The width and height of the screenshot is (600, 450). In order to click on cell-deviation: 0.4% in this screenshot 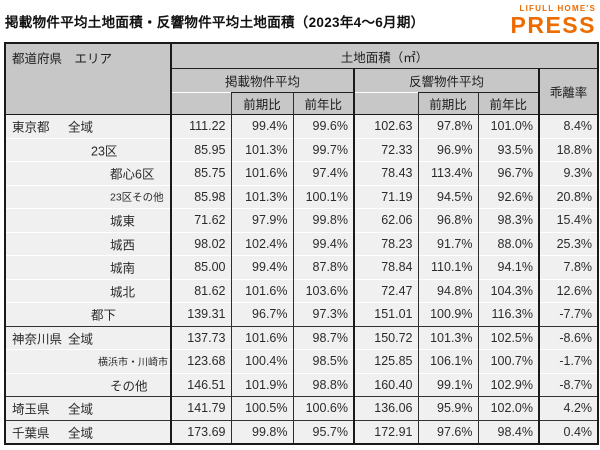, I will do `click(568, 431)`.